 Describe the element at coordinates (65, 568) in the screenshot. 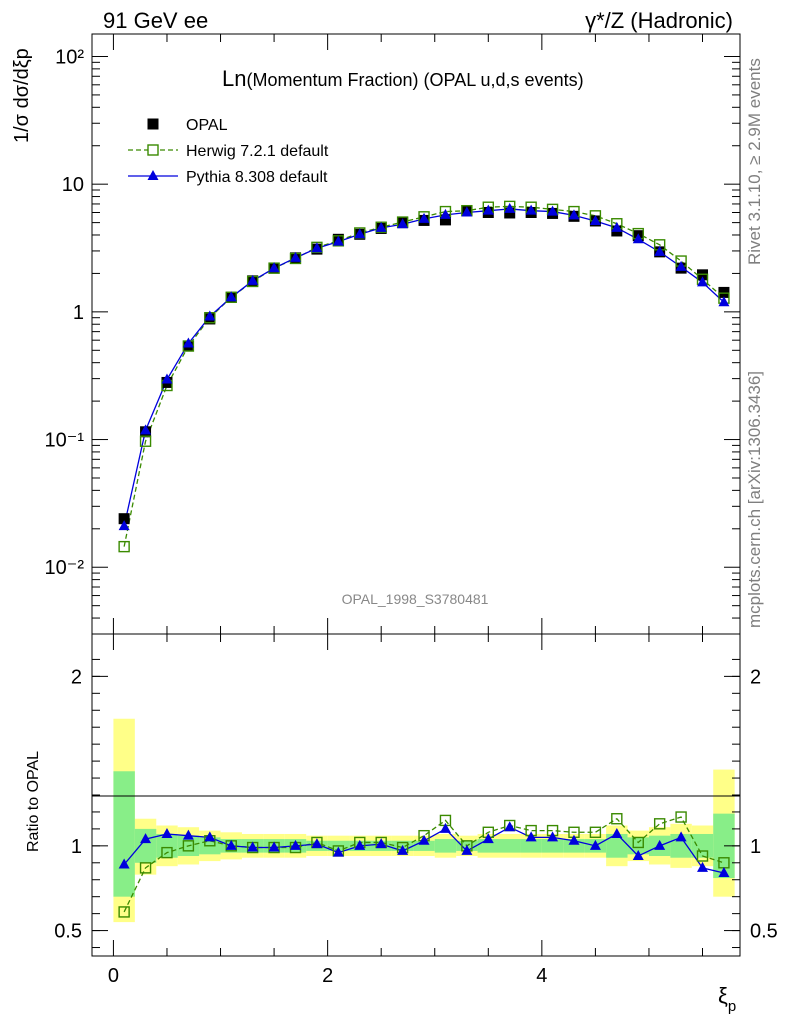

I see `y-tick-label: 10⁻²` at that location.